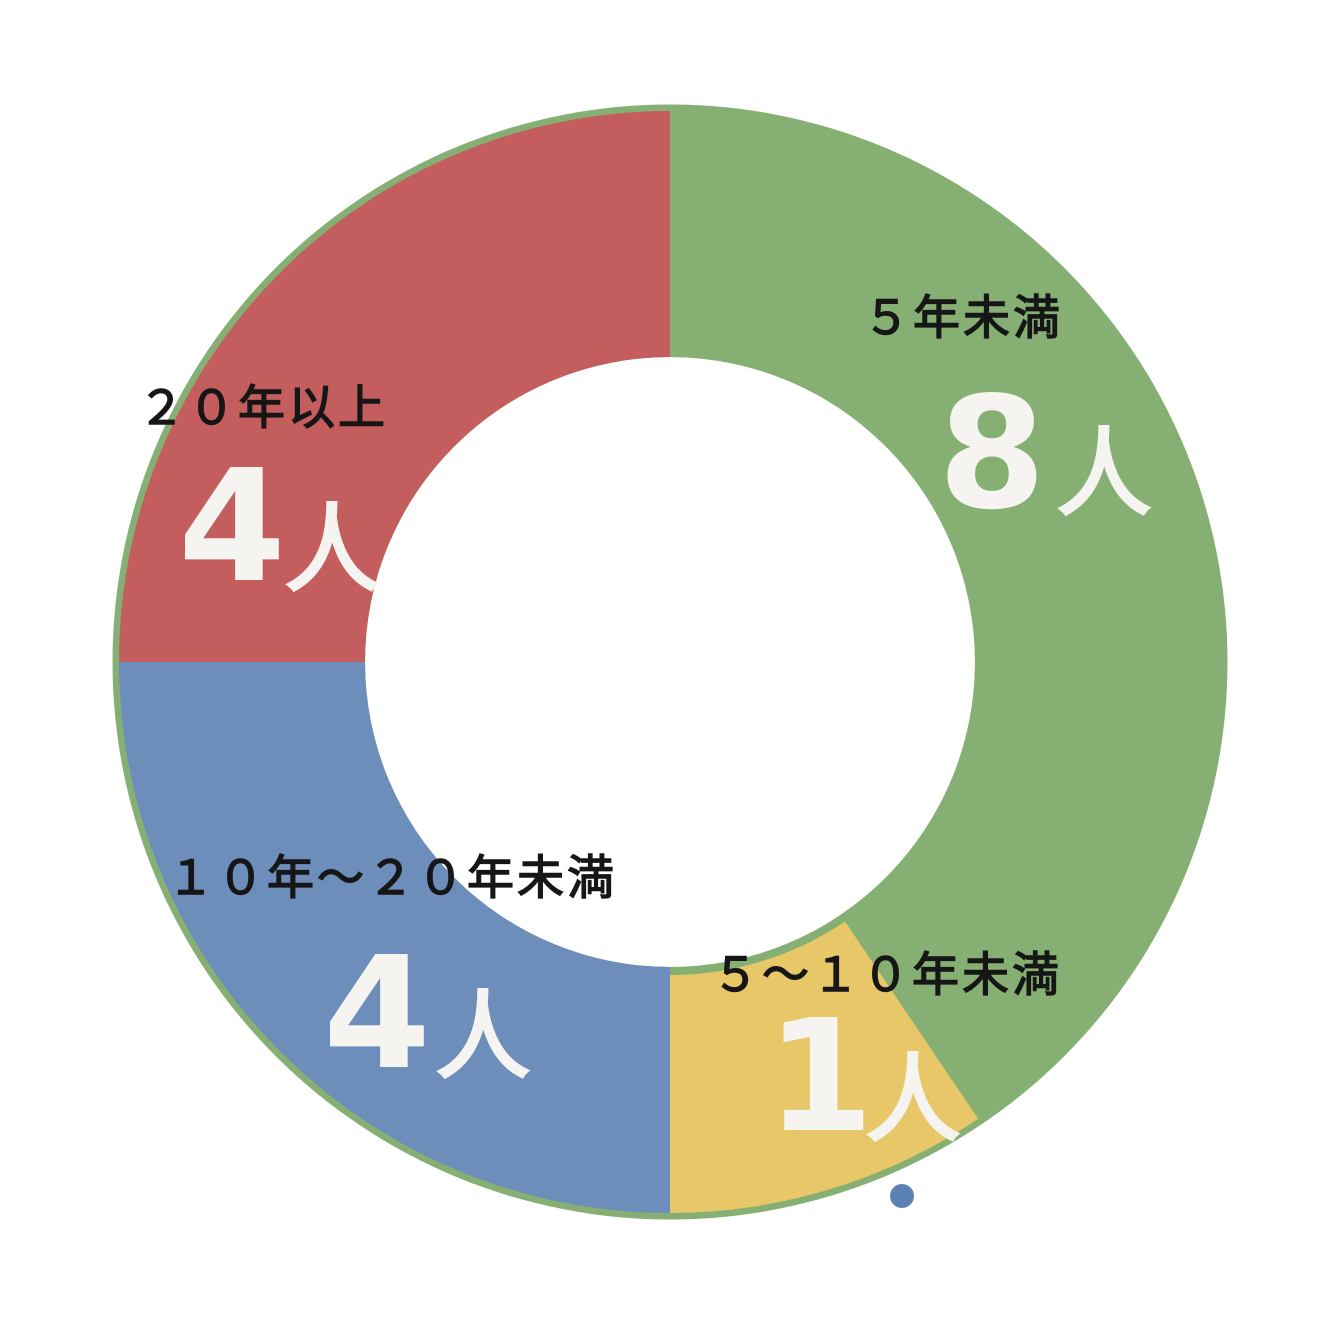 This screenshot has height=1322, width=1322. I want to click on segment-unit-over-20yr: 人, so click(332, 550).